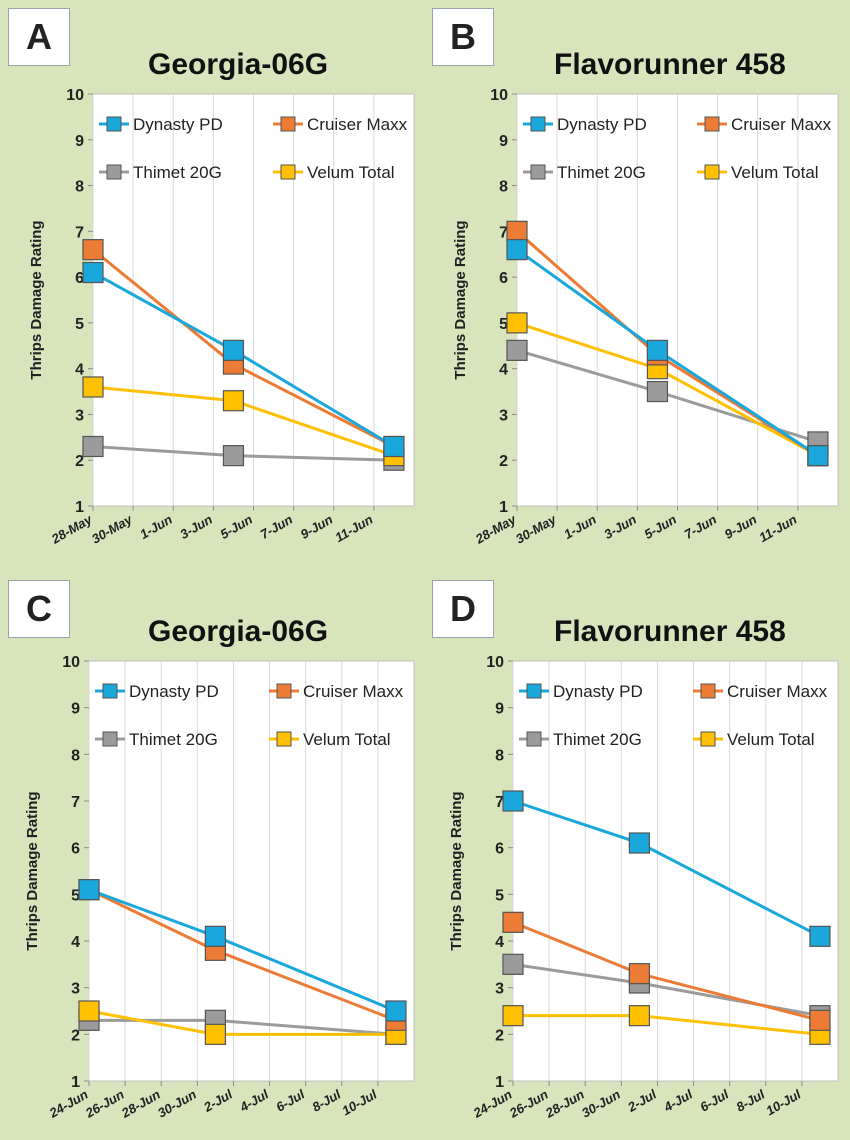  I want to click on panel-letter: C, so click(39, 609).